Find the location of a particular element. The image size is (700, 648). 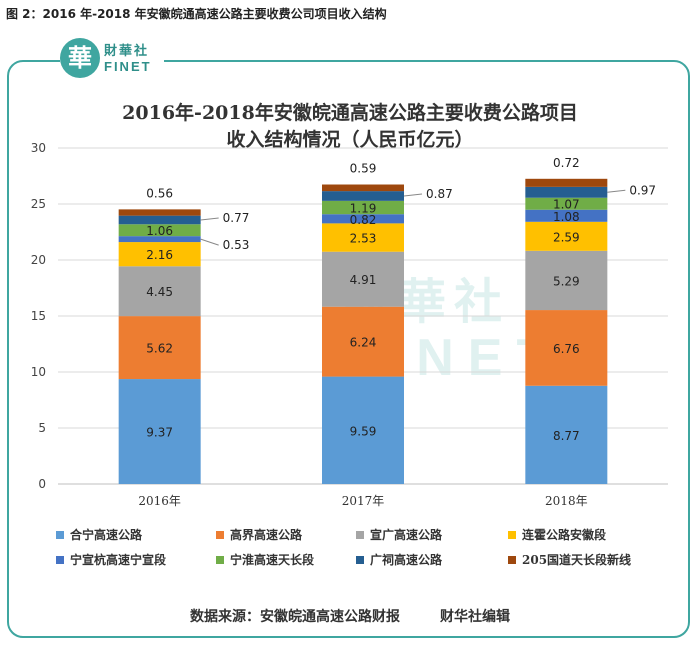

legend-item: 合宁高速公路 is located at coordinates (99, 534).